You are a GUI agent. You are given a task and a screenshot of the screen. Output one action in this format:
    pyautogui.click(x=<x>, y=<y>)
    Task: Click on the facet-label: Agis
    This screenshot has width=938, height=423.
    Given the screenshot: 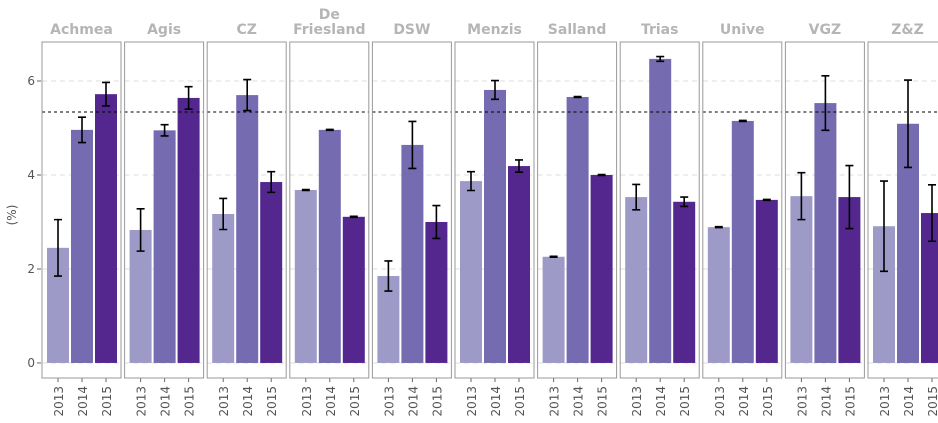 What is the action you would take?
    pyautogui.click(x=164, y=30)
    